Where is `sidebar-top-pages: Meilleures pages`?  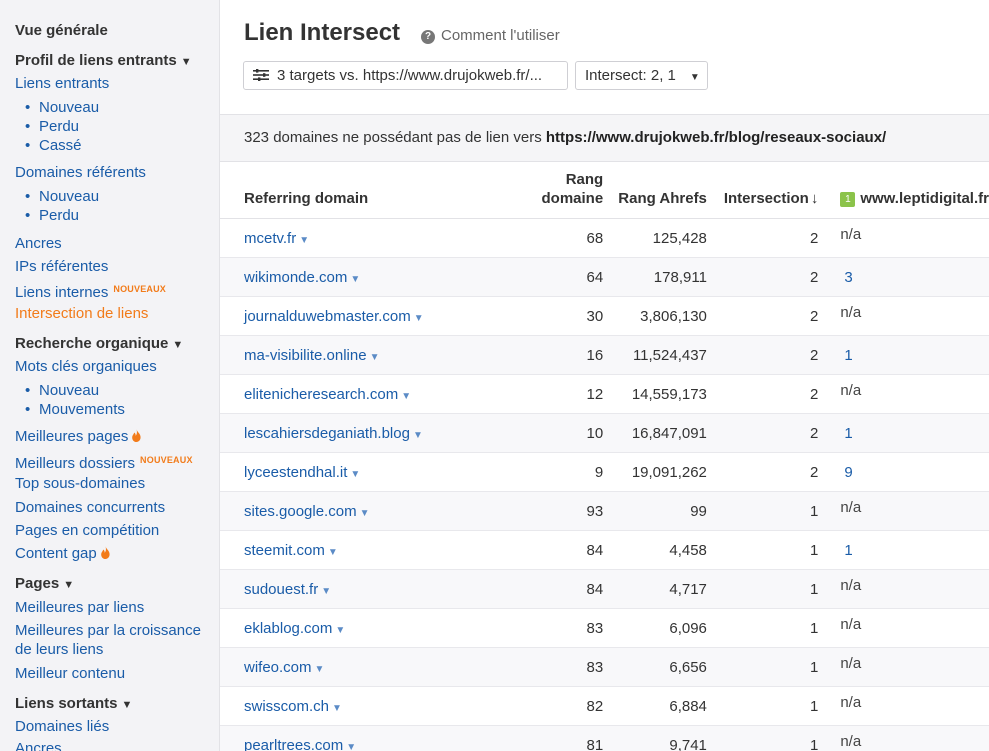
sidebar-top-pages: Meilleures pages is located at coordinates (78, 436).